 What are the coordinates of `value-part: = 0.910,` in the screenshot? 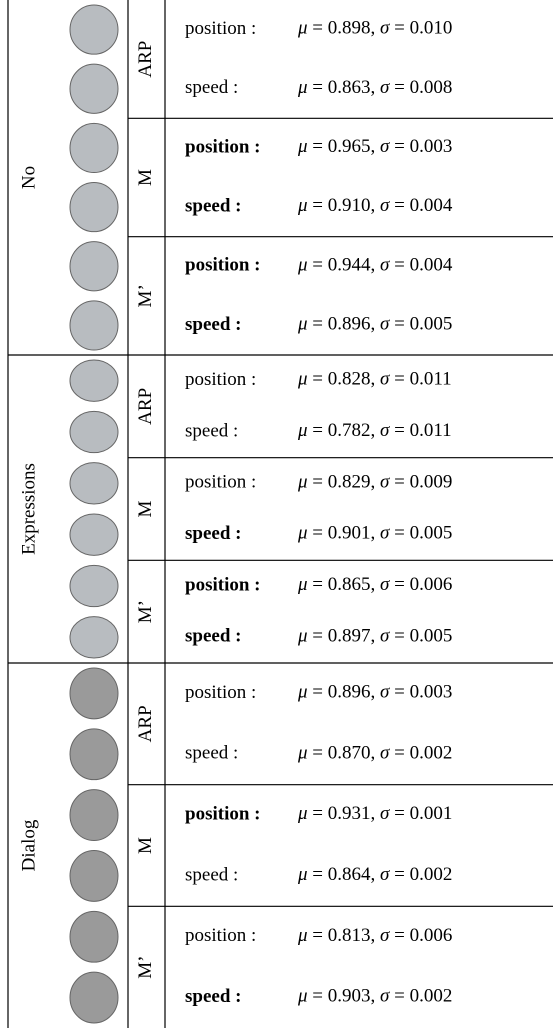 It's located at (344, 205).